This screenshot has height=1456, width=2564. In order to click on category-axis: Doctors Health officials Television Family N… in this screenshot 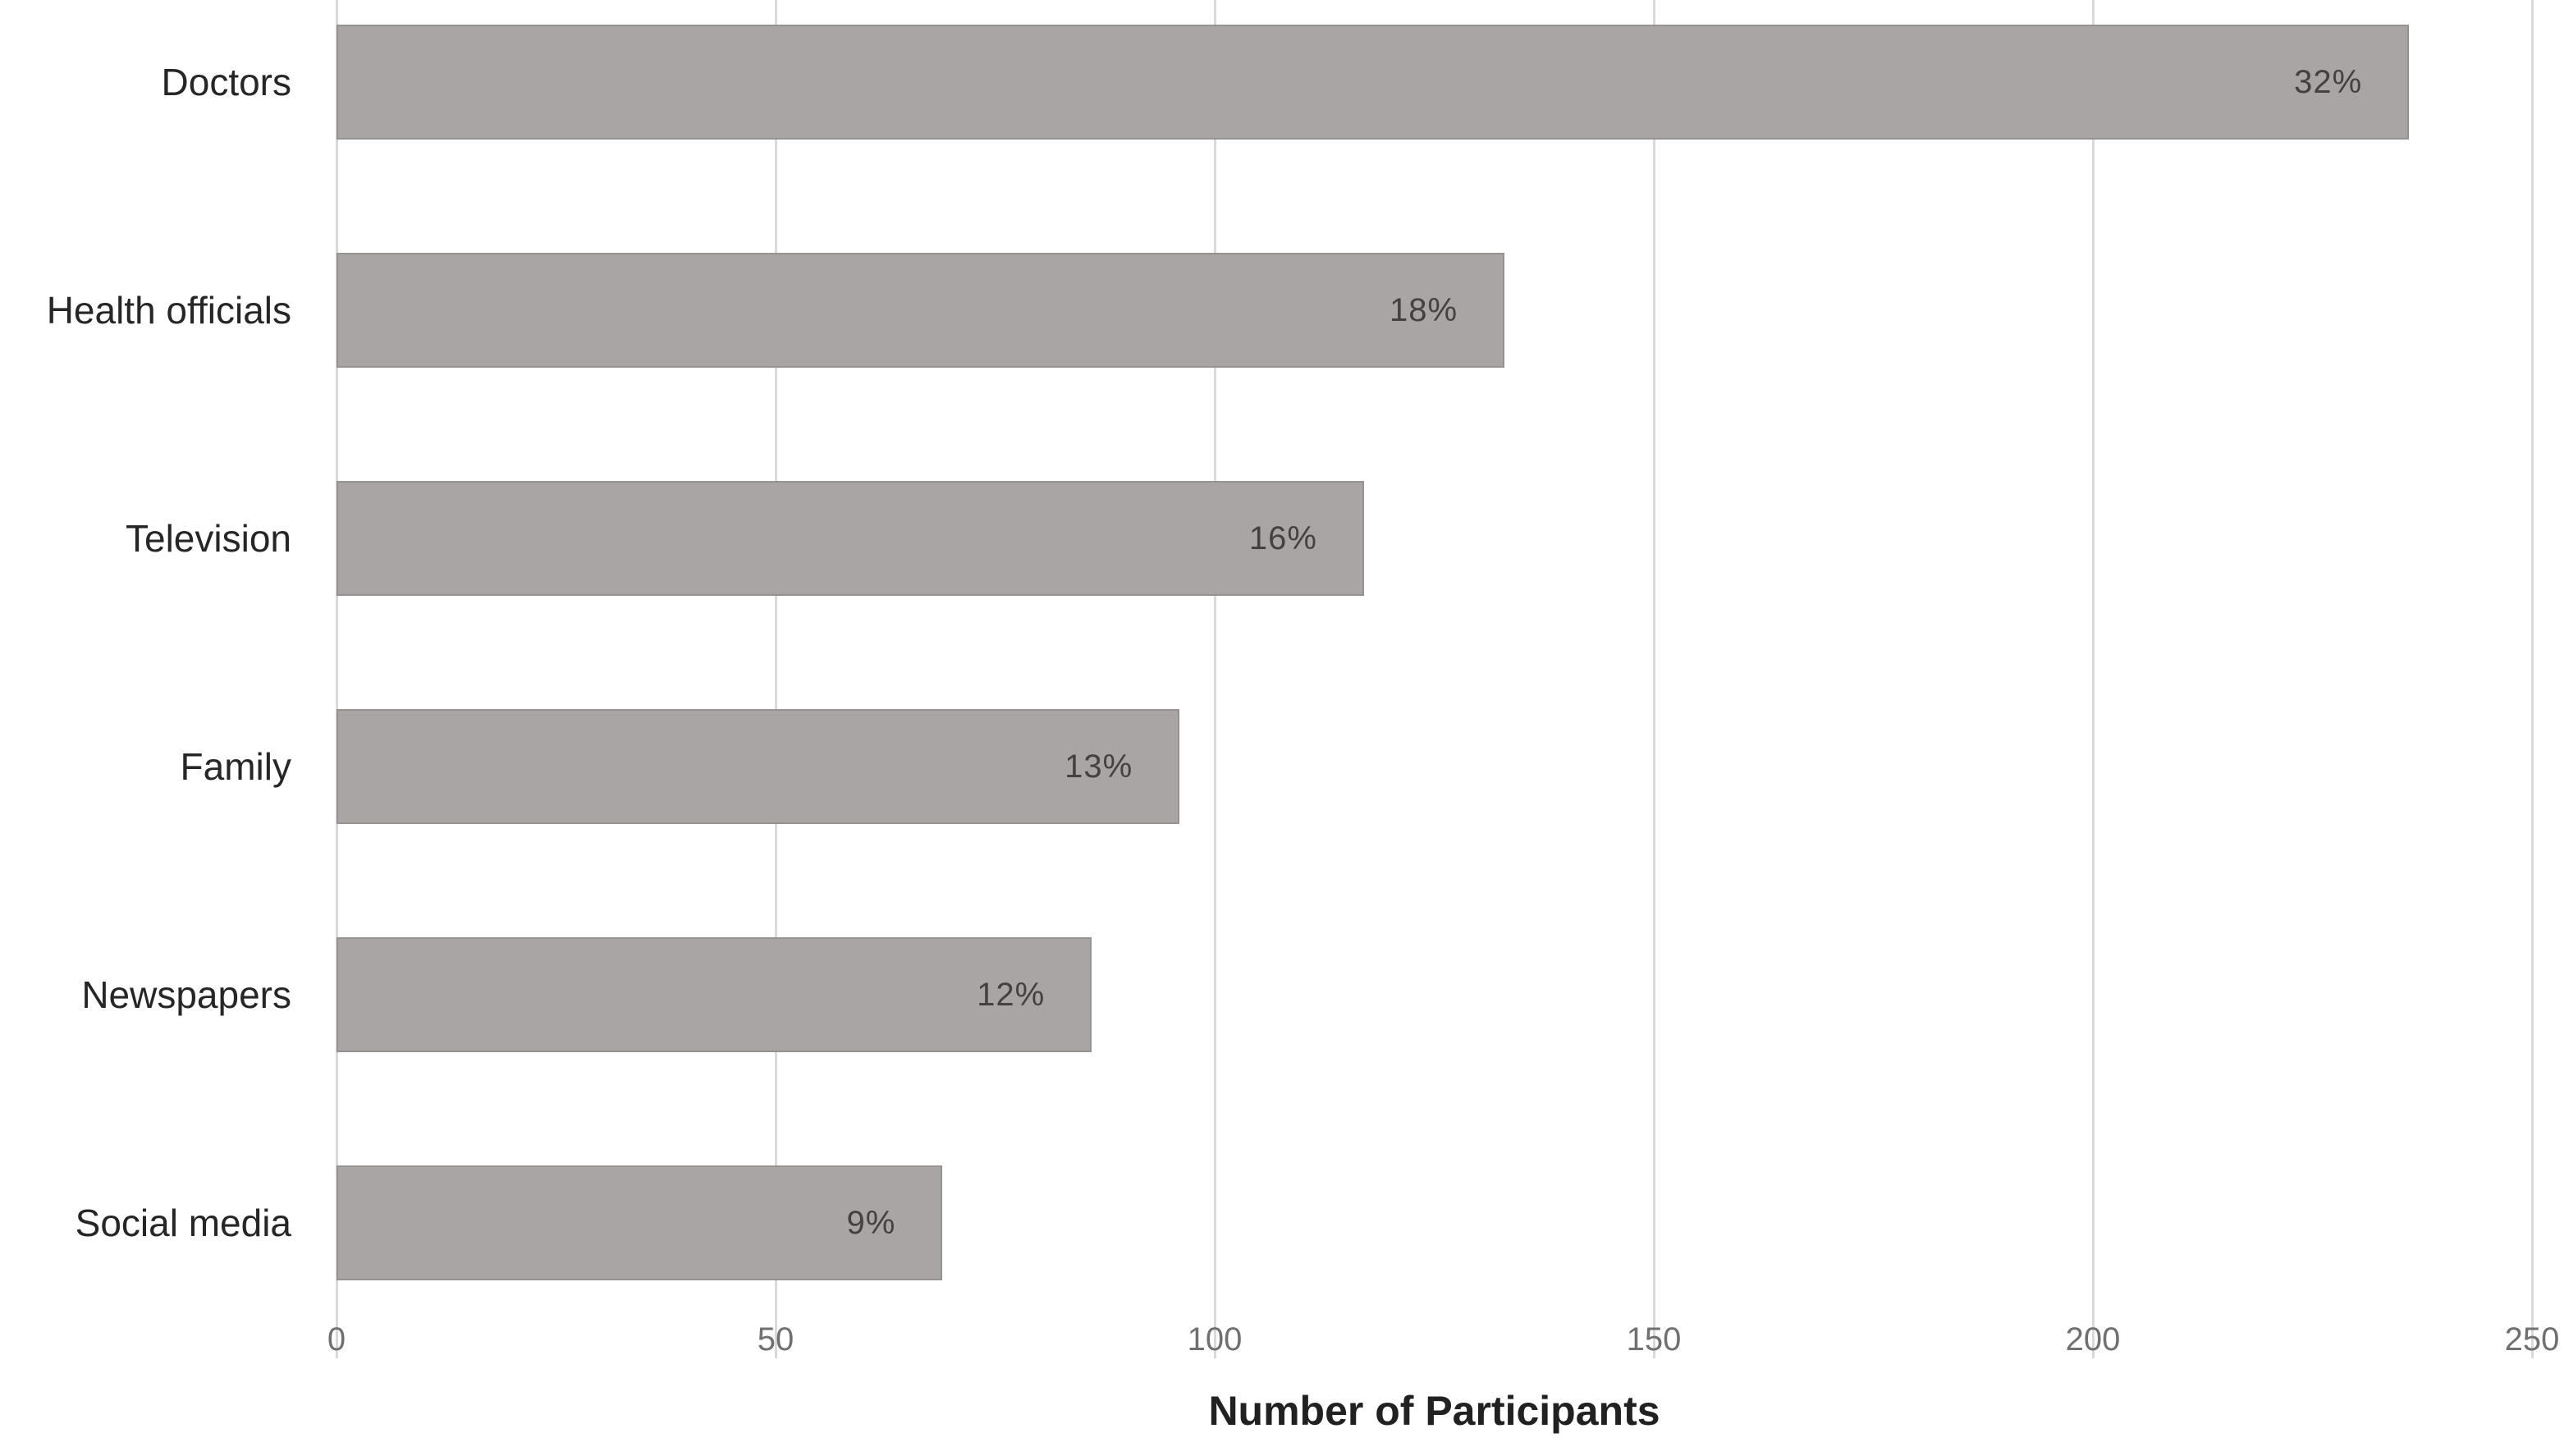, I will do `click(145, 648)`.